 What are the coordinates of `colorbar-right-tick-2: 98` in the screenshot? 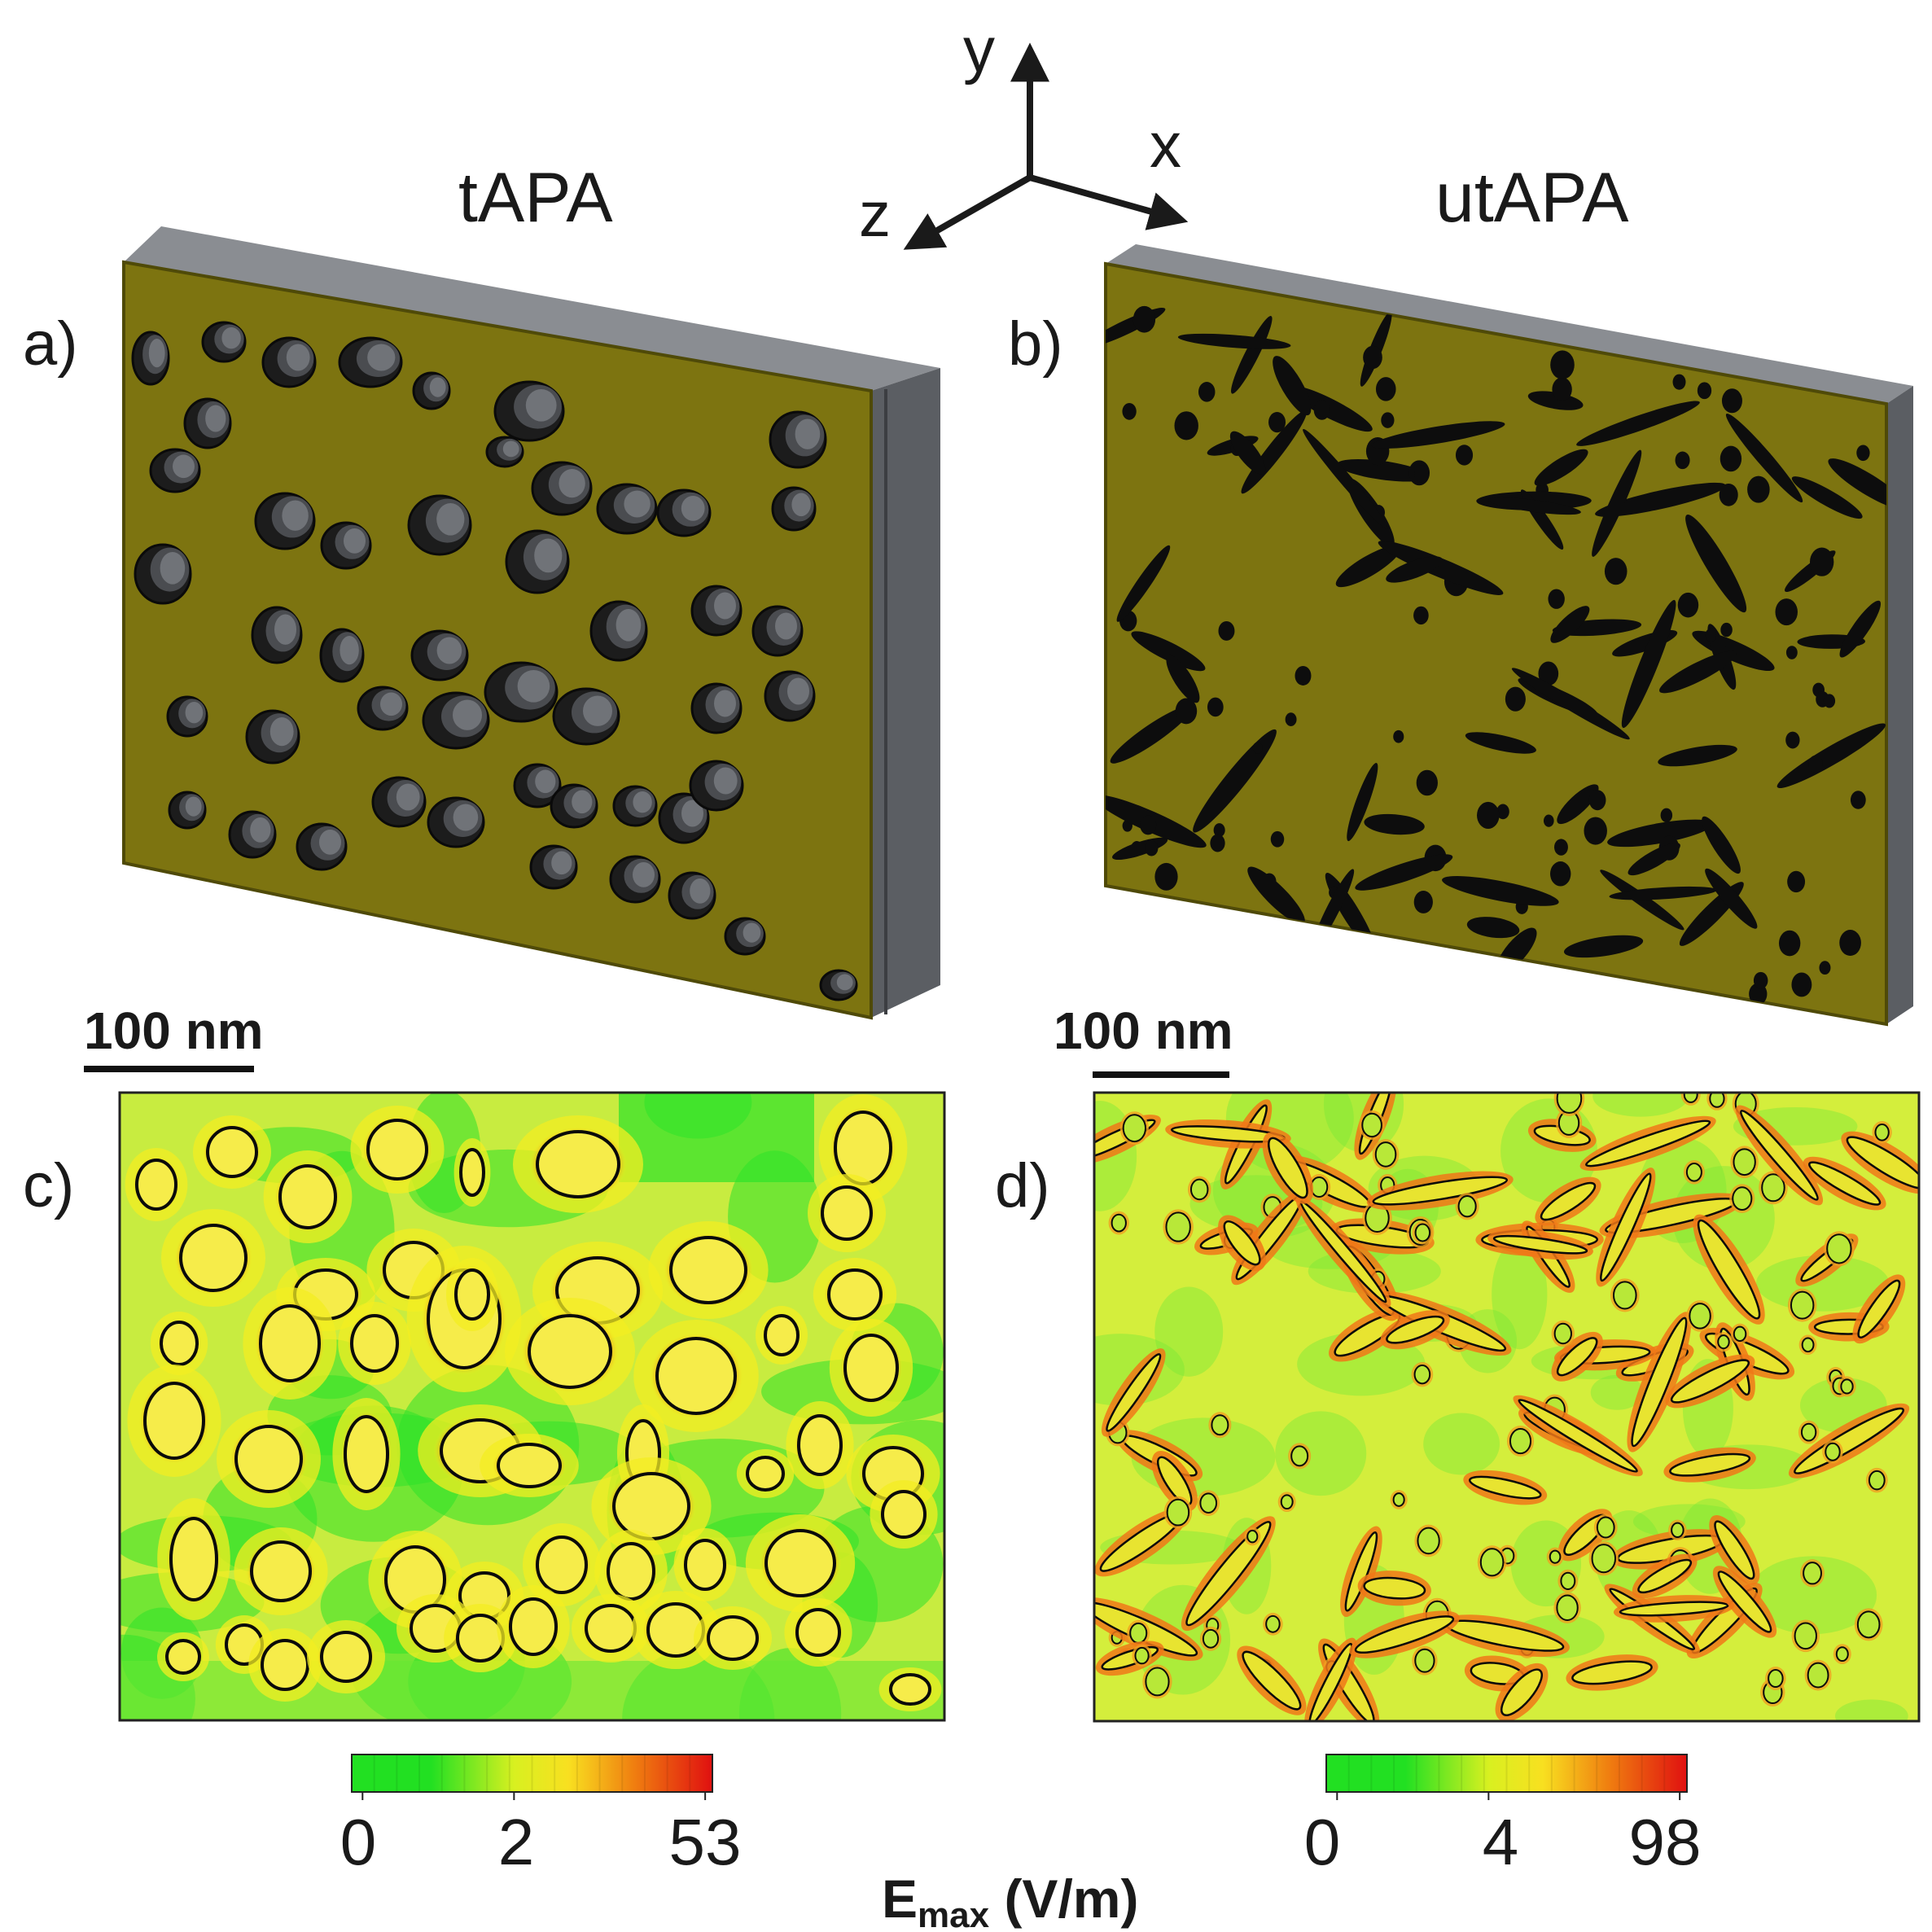 It's located at (1665, 1842).